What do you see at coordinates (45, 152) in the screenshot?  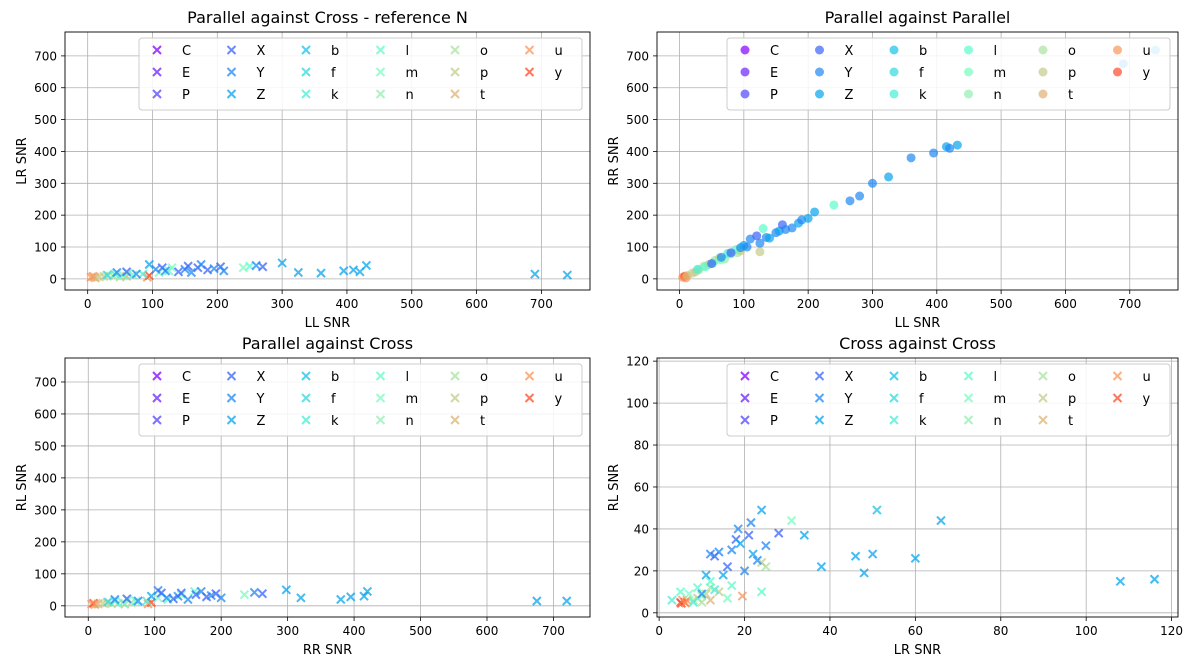 I see `y-tick-label: 400` at bounding box center [45, 152].